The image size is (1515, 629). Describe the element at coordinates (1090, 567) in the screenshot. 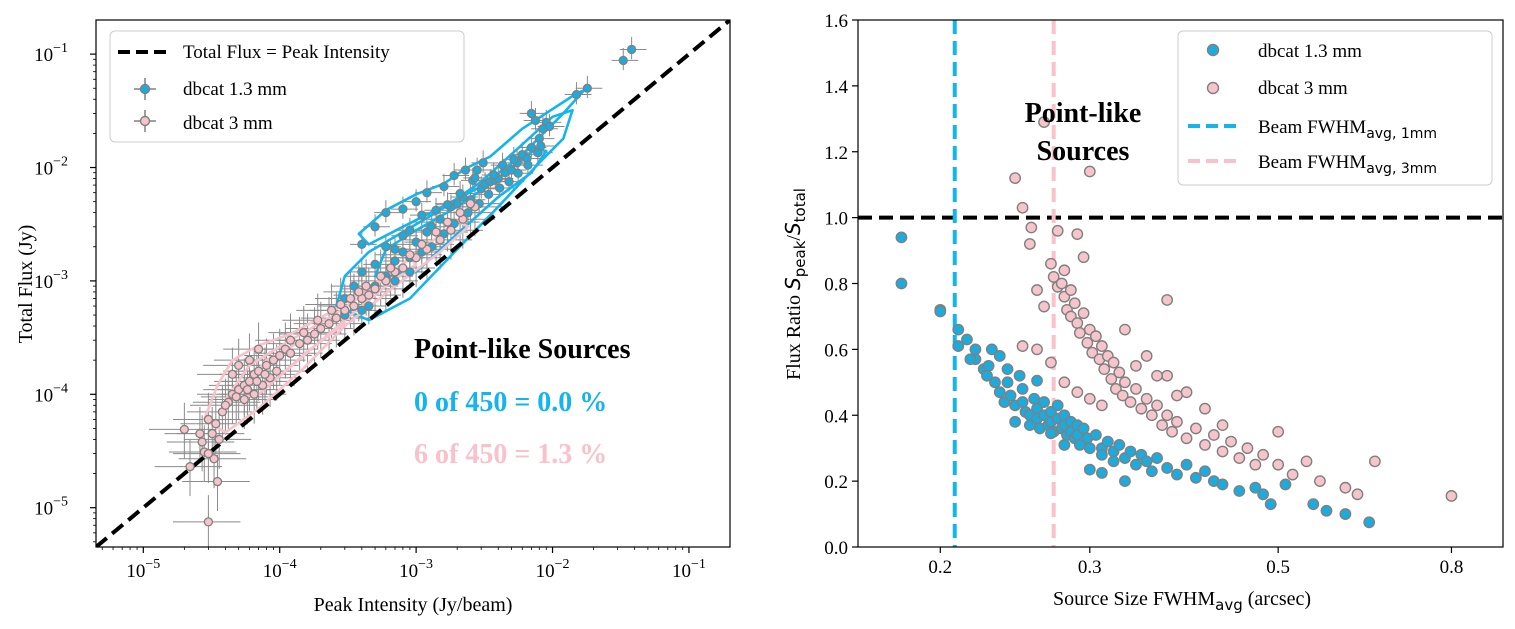

I see `right-x-tick-label-1: 0.3` at that location.